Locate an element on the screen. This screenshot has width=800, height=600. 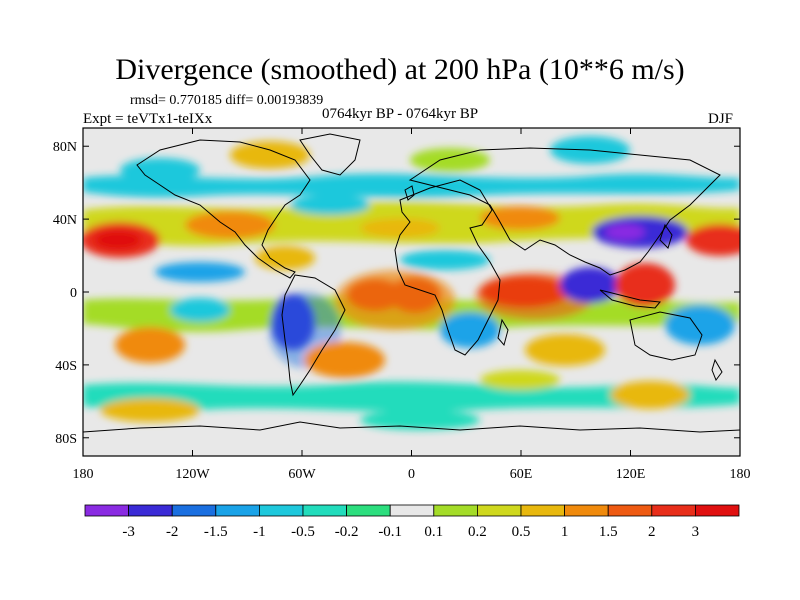
coast-uk is located at coordinates (409, 193).